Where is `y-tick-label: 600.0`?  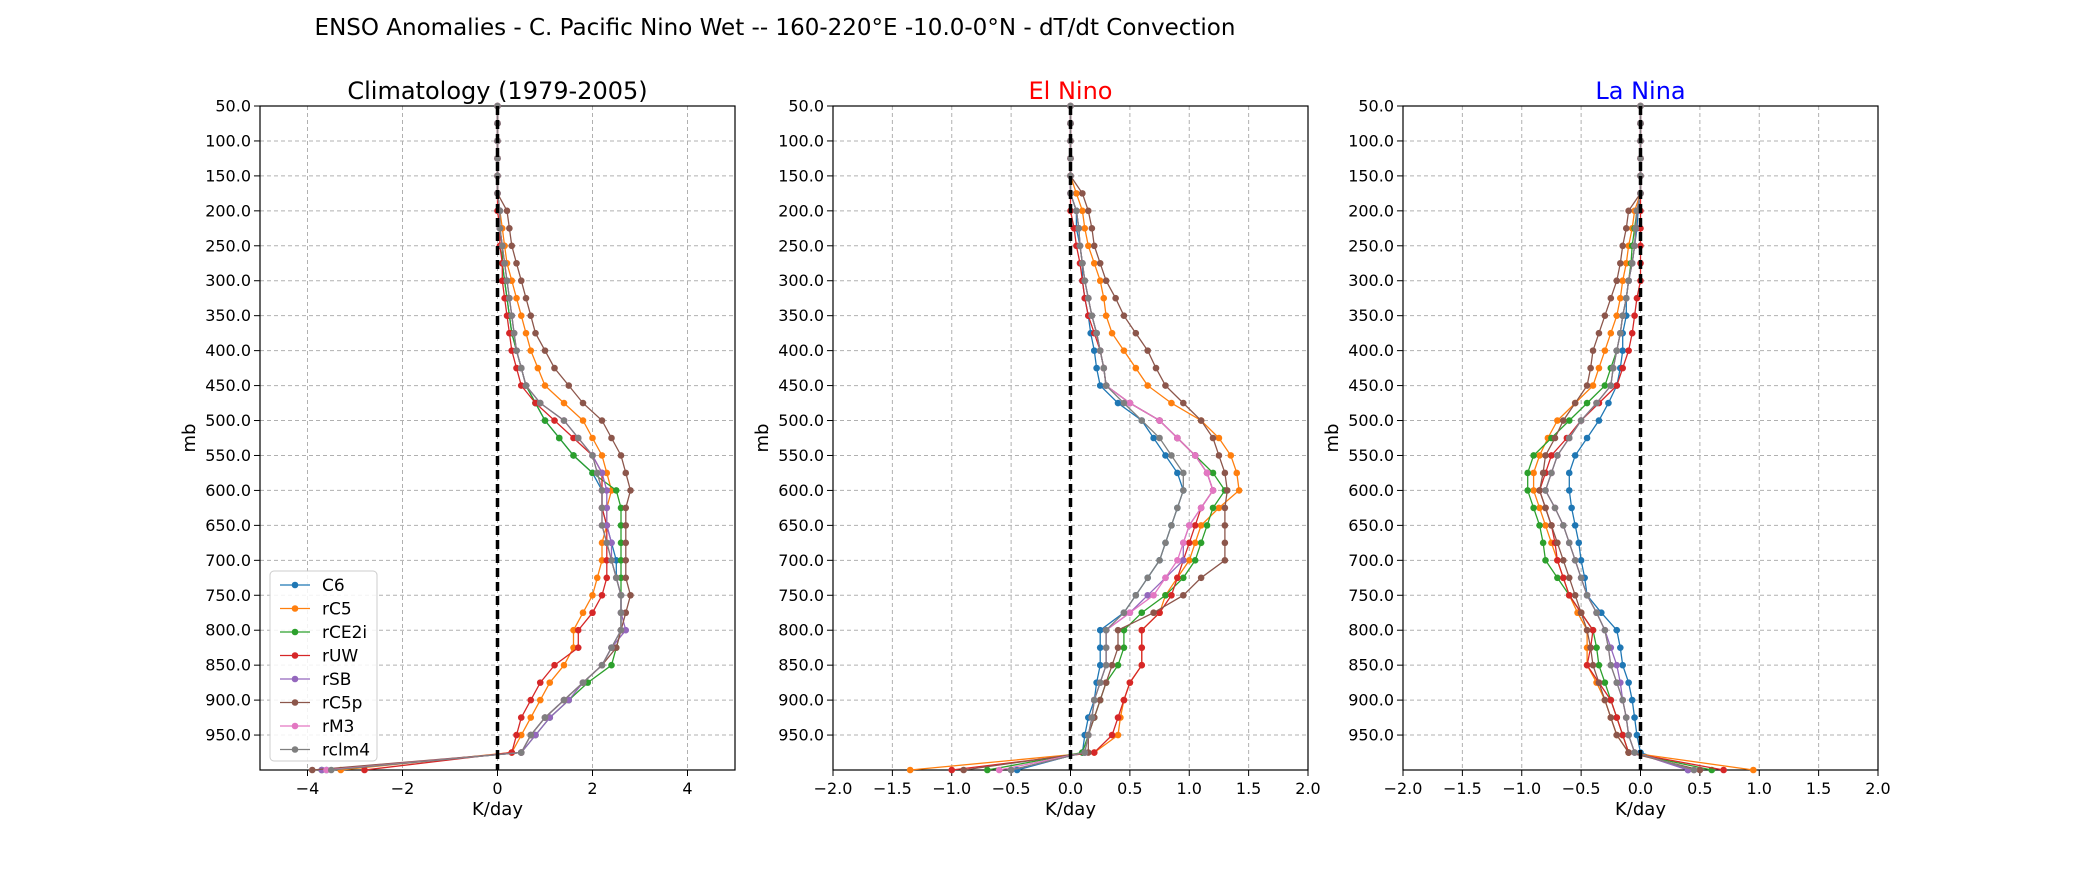
y-tick-label: 600.0 is located at coordinates (1371, 490).